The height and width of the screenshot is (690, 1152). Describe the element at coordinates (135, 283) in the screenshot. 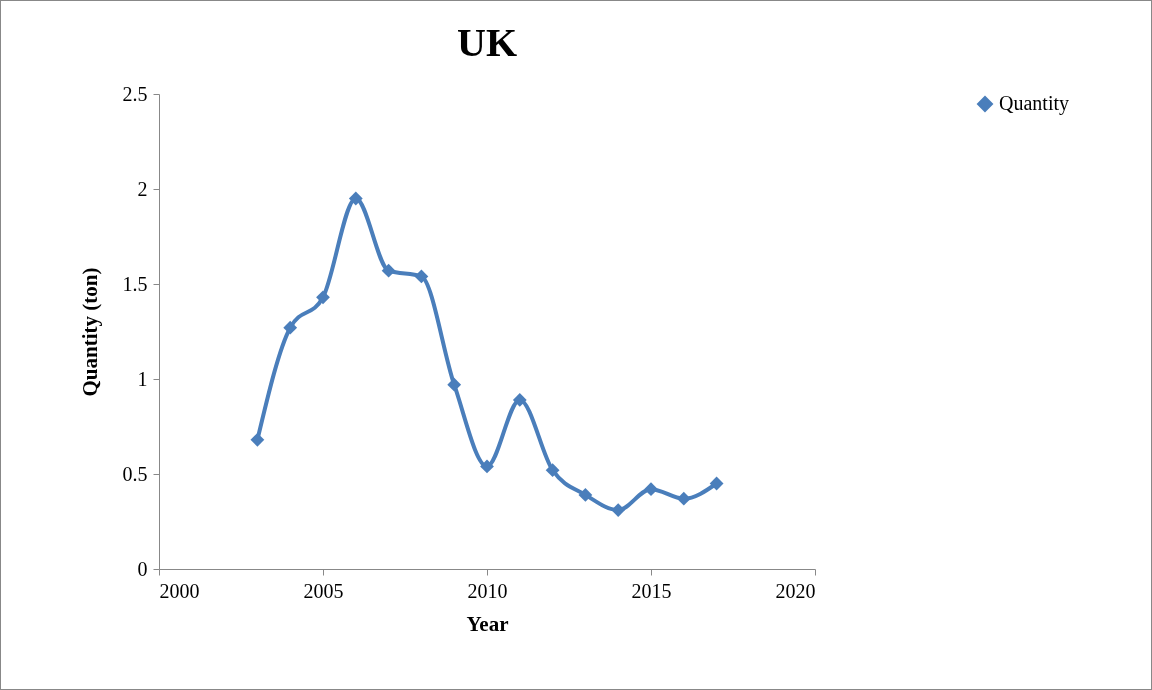

I see `y-tick-label: 1.5` at that location.